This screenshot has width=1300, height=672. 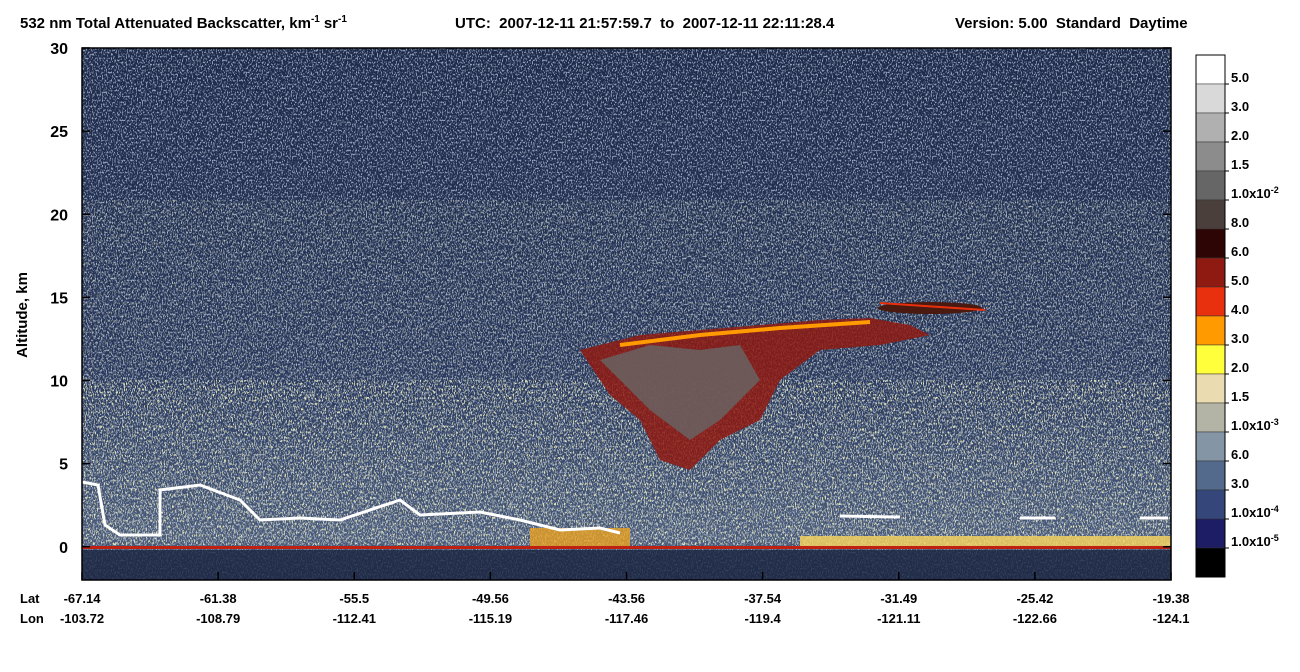 What do you see at coordinates (1034, 598) in the screenshot?
I see `x-tick-label: -25.42` at bounding box center [1034, 598].